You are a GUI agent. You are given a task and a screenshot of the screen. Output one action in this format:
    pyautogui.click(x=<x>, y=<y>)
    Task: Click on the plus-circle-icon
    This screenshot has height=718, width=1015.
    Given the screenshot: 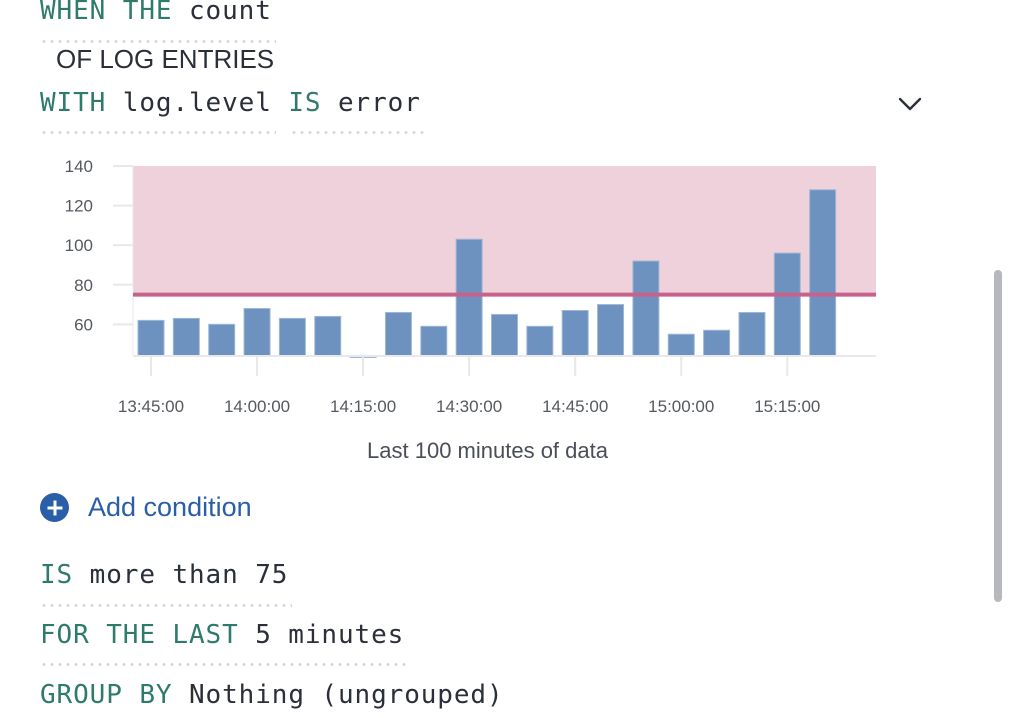 What is the action you would take?
    pyautogui.click(x=54, y=507)
    